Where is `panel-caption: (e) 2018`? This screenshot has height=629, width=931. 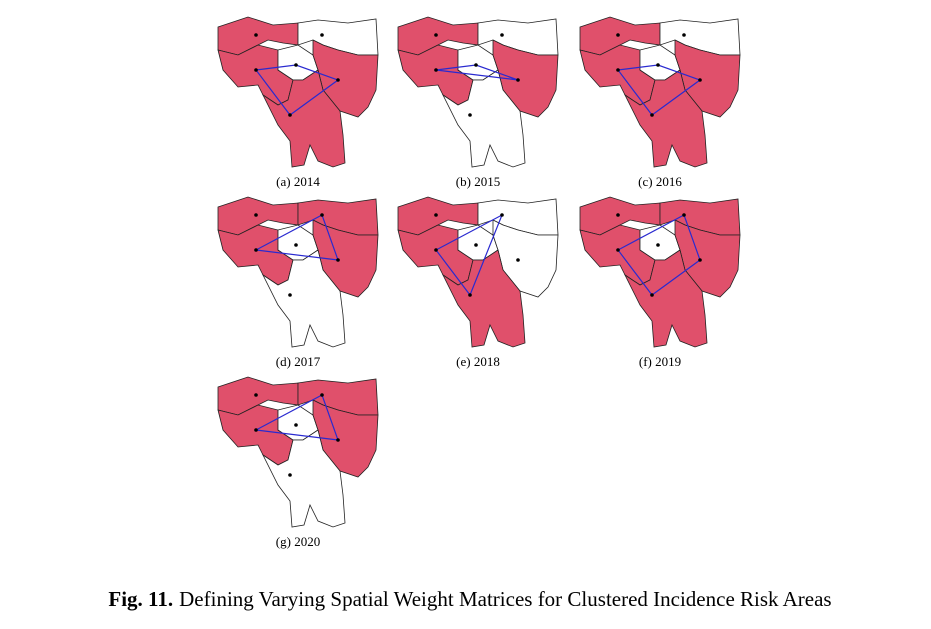 panel-caption: (e) 2018 is located at coordinates (478, 361).